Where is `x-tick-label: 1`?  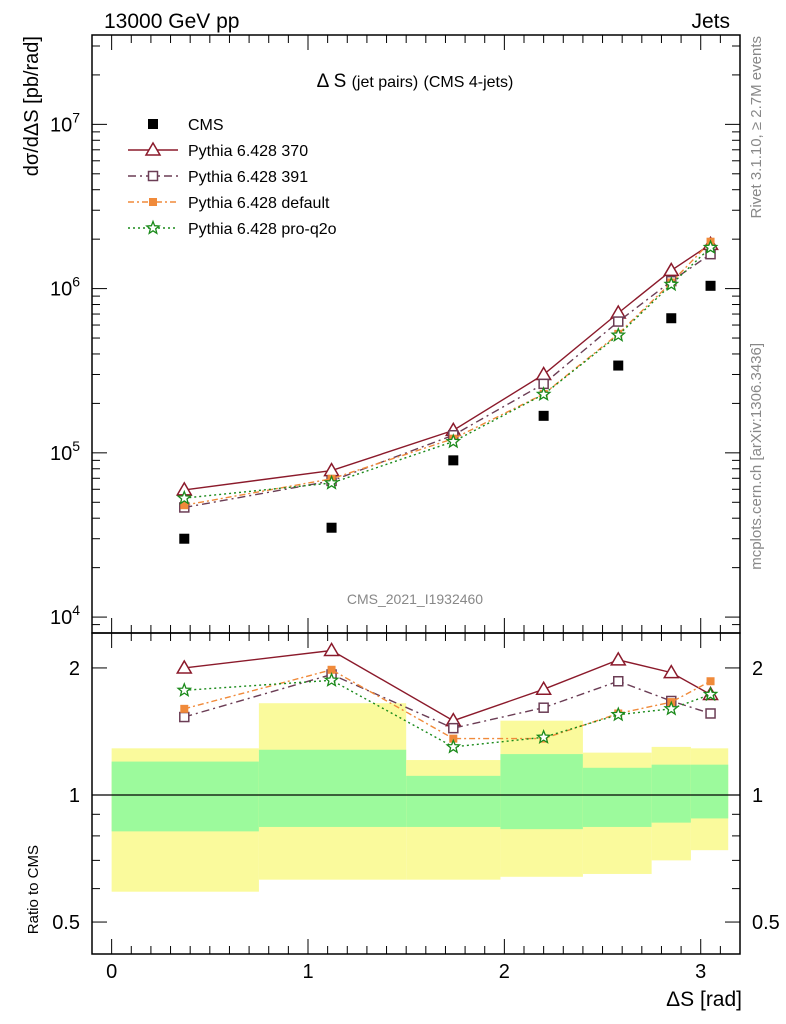 x-tick-label: 1 is located at coordinates (307, 972).